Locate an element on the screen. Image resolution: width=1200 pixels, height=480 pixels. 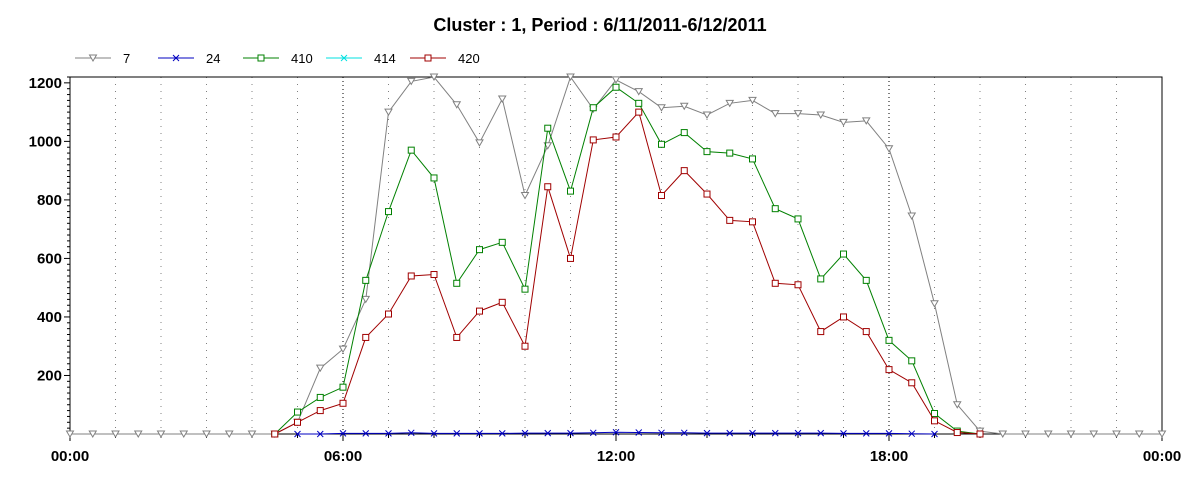
x-tick-label: 12:00 is located at coordinates (616, 456).